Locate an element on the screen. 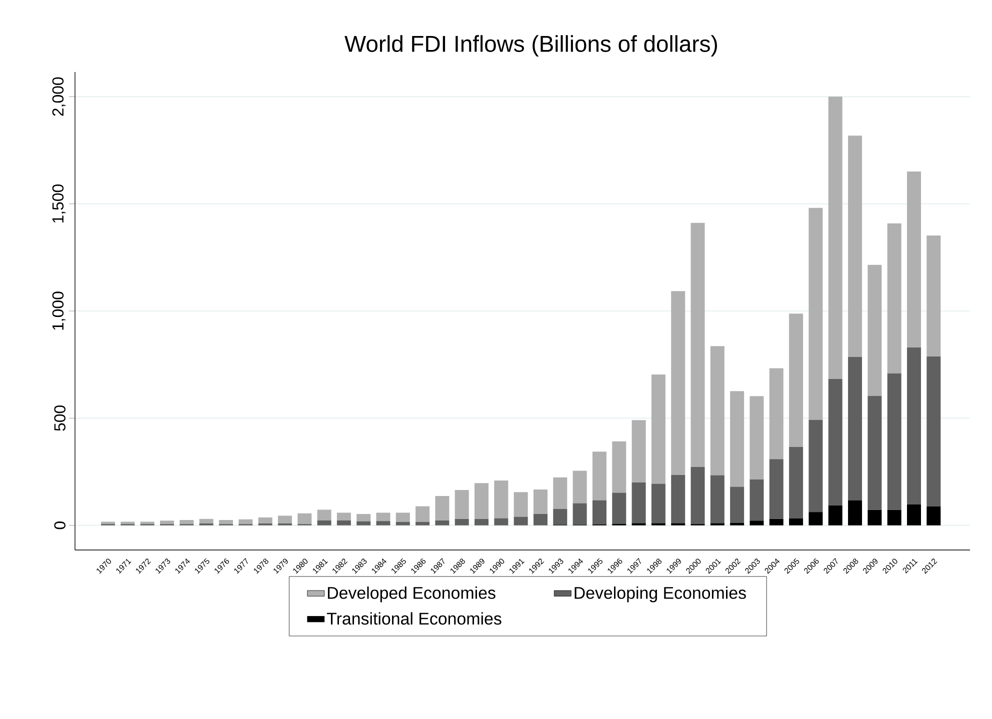 This screenshot has height=719, width=992. y-tick-label: 1,500 is located at coordinates (59, 203).